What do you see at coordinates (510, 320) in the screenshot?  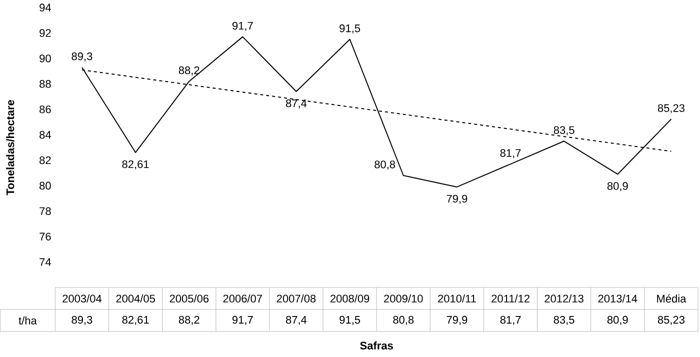 I see `data-label: 81,7` at bounding box center [510, 320].